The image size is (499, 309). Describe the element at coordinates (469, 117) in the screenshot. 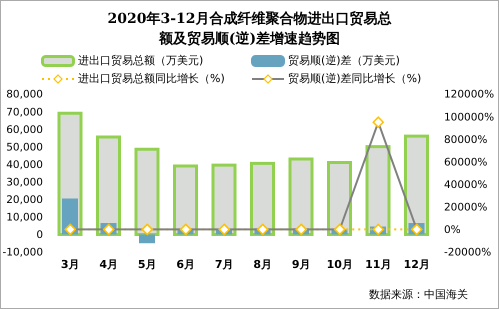

I see `y2-tick-label: 100000%` at that location.